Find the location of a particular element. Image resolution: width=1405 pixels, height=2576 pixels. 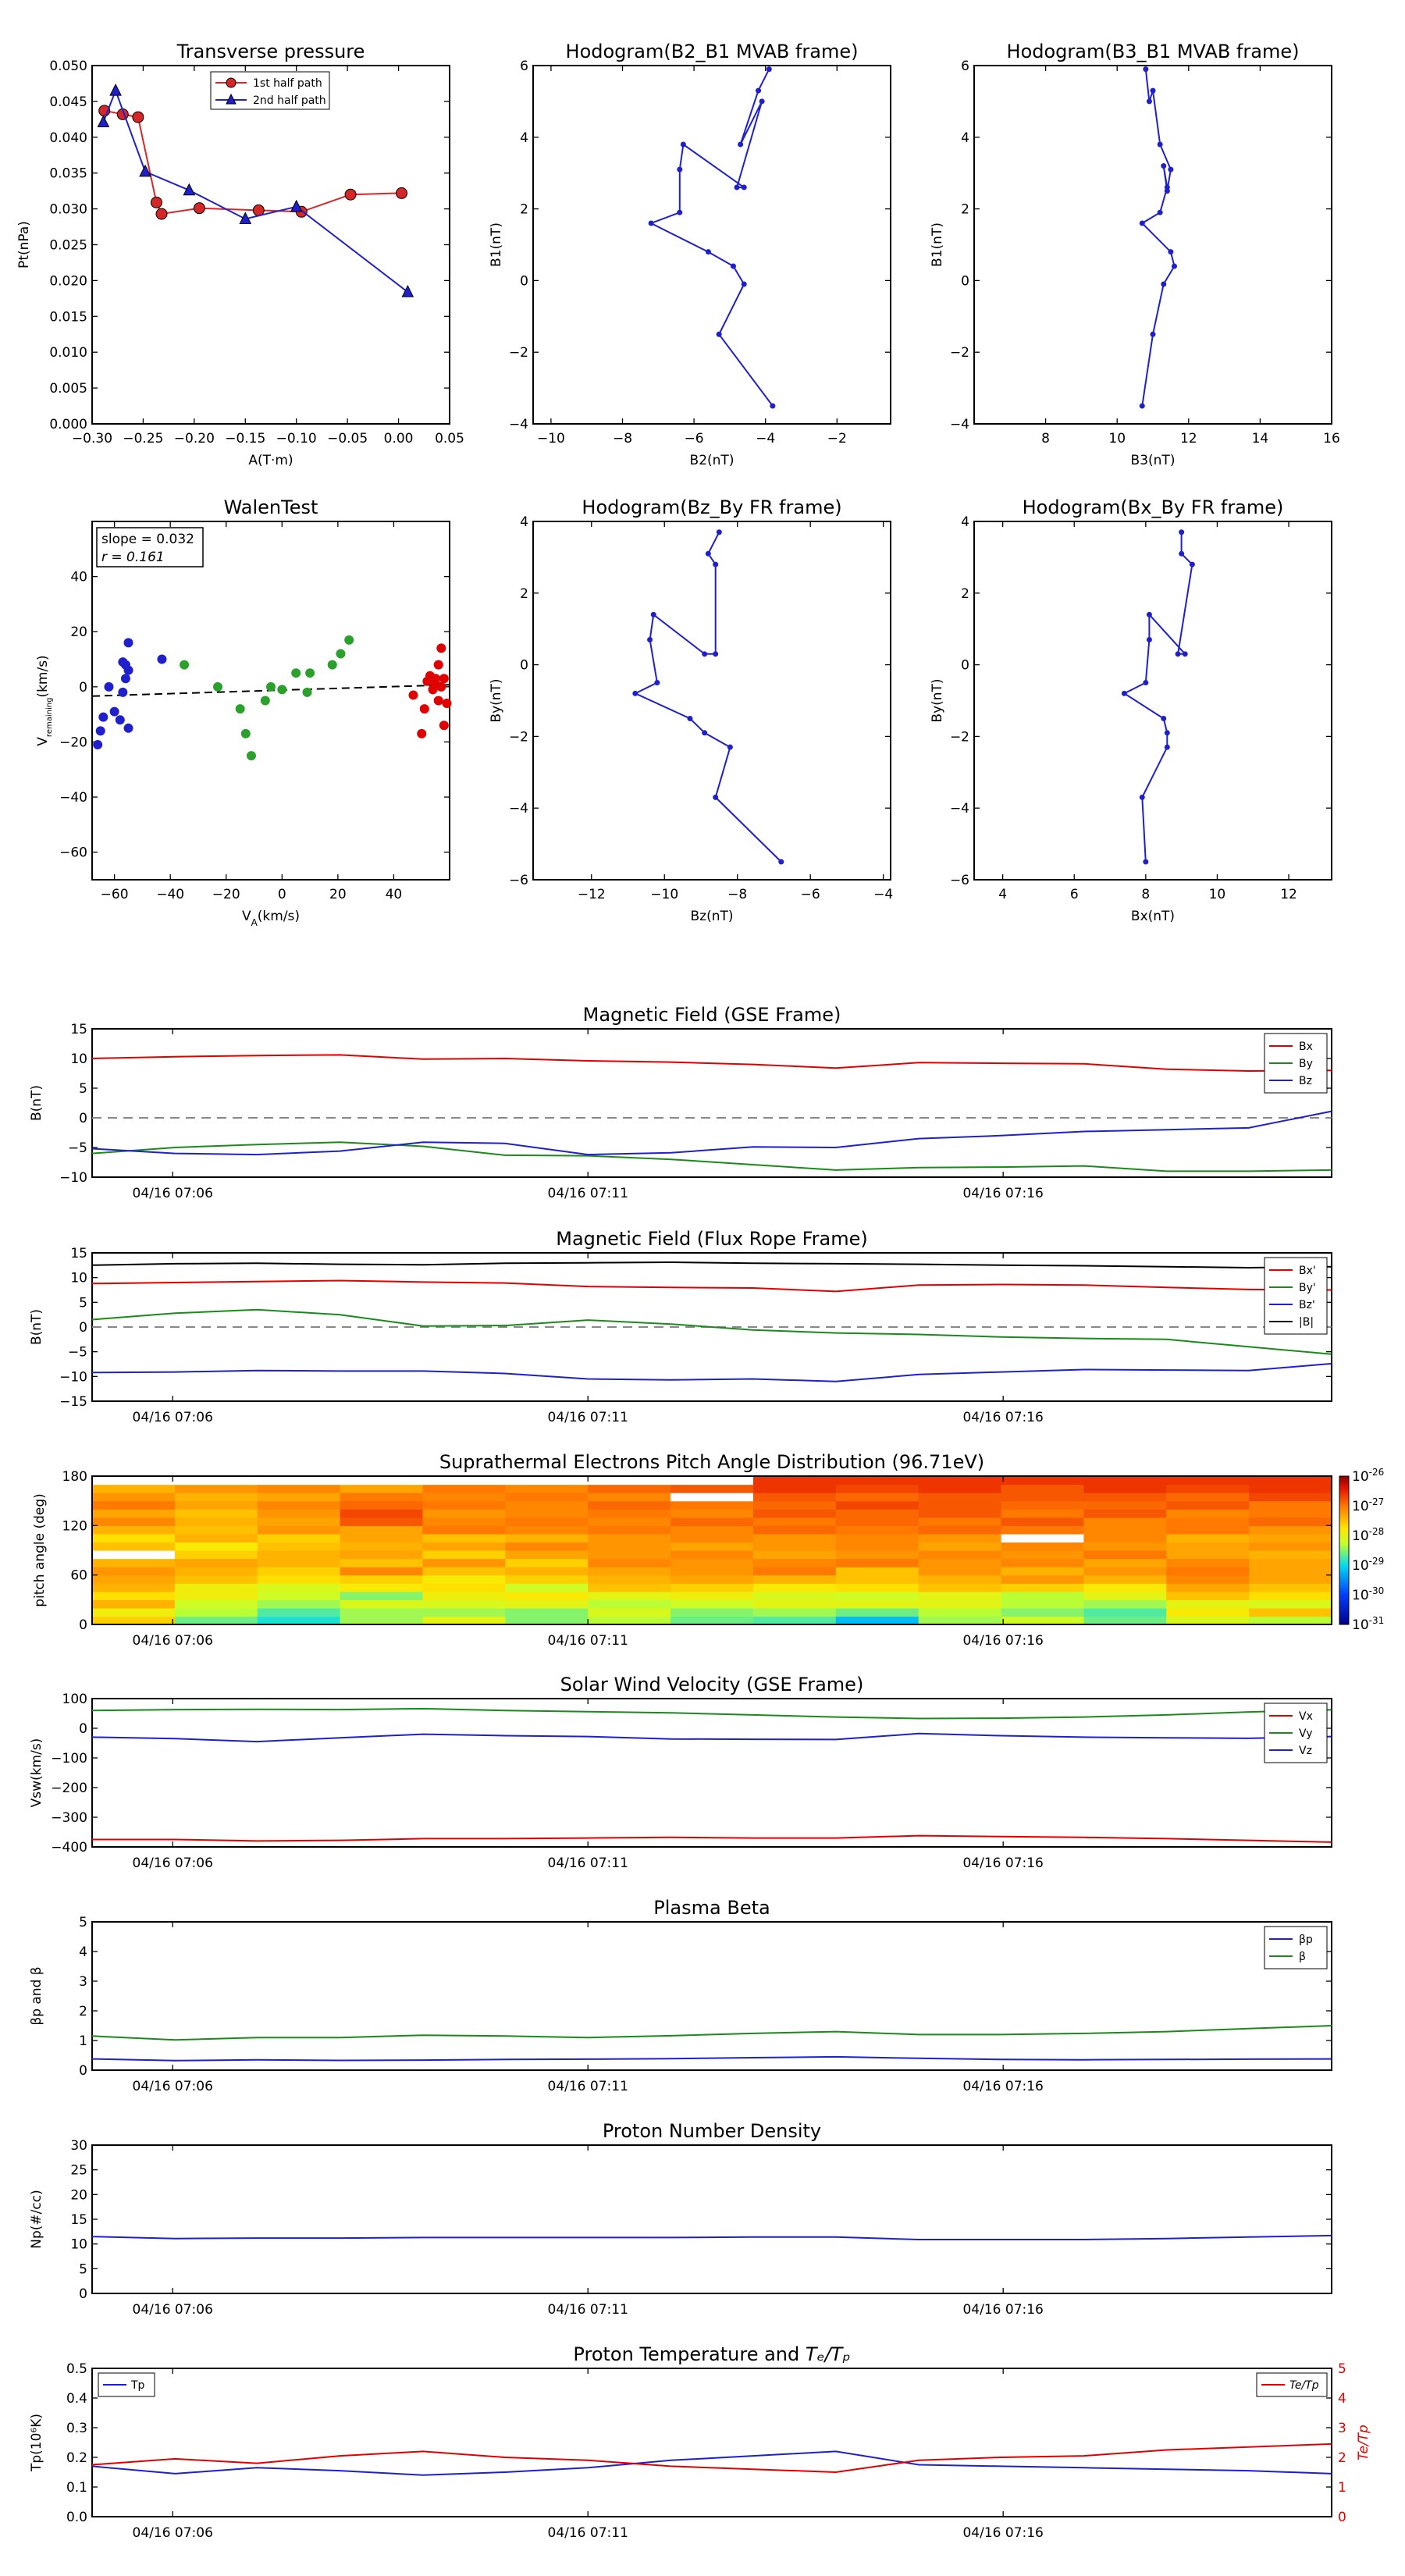

y-tick-label: 0 is located at coordinates (83, 1118).